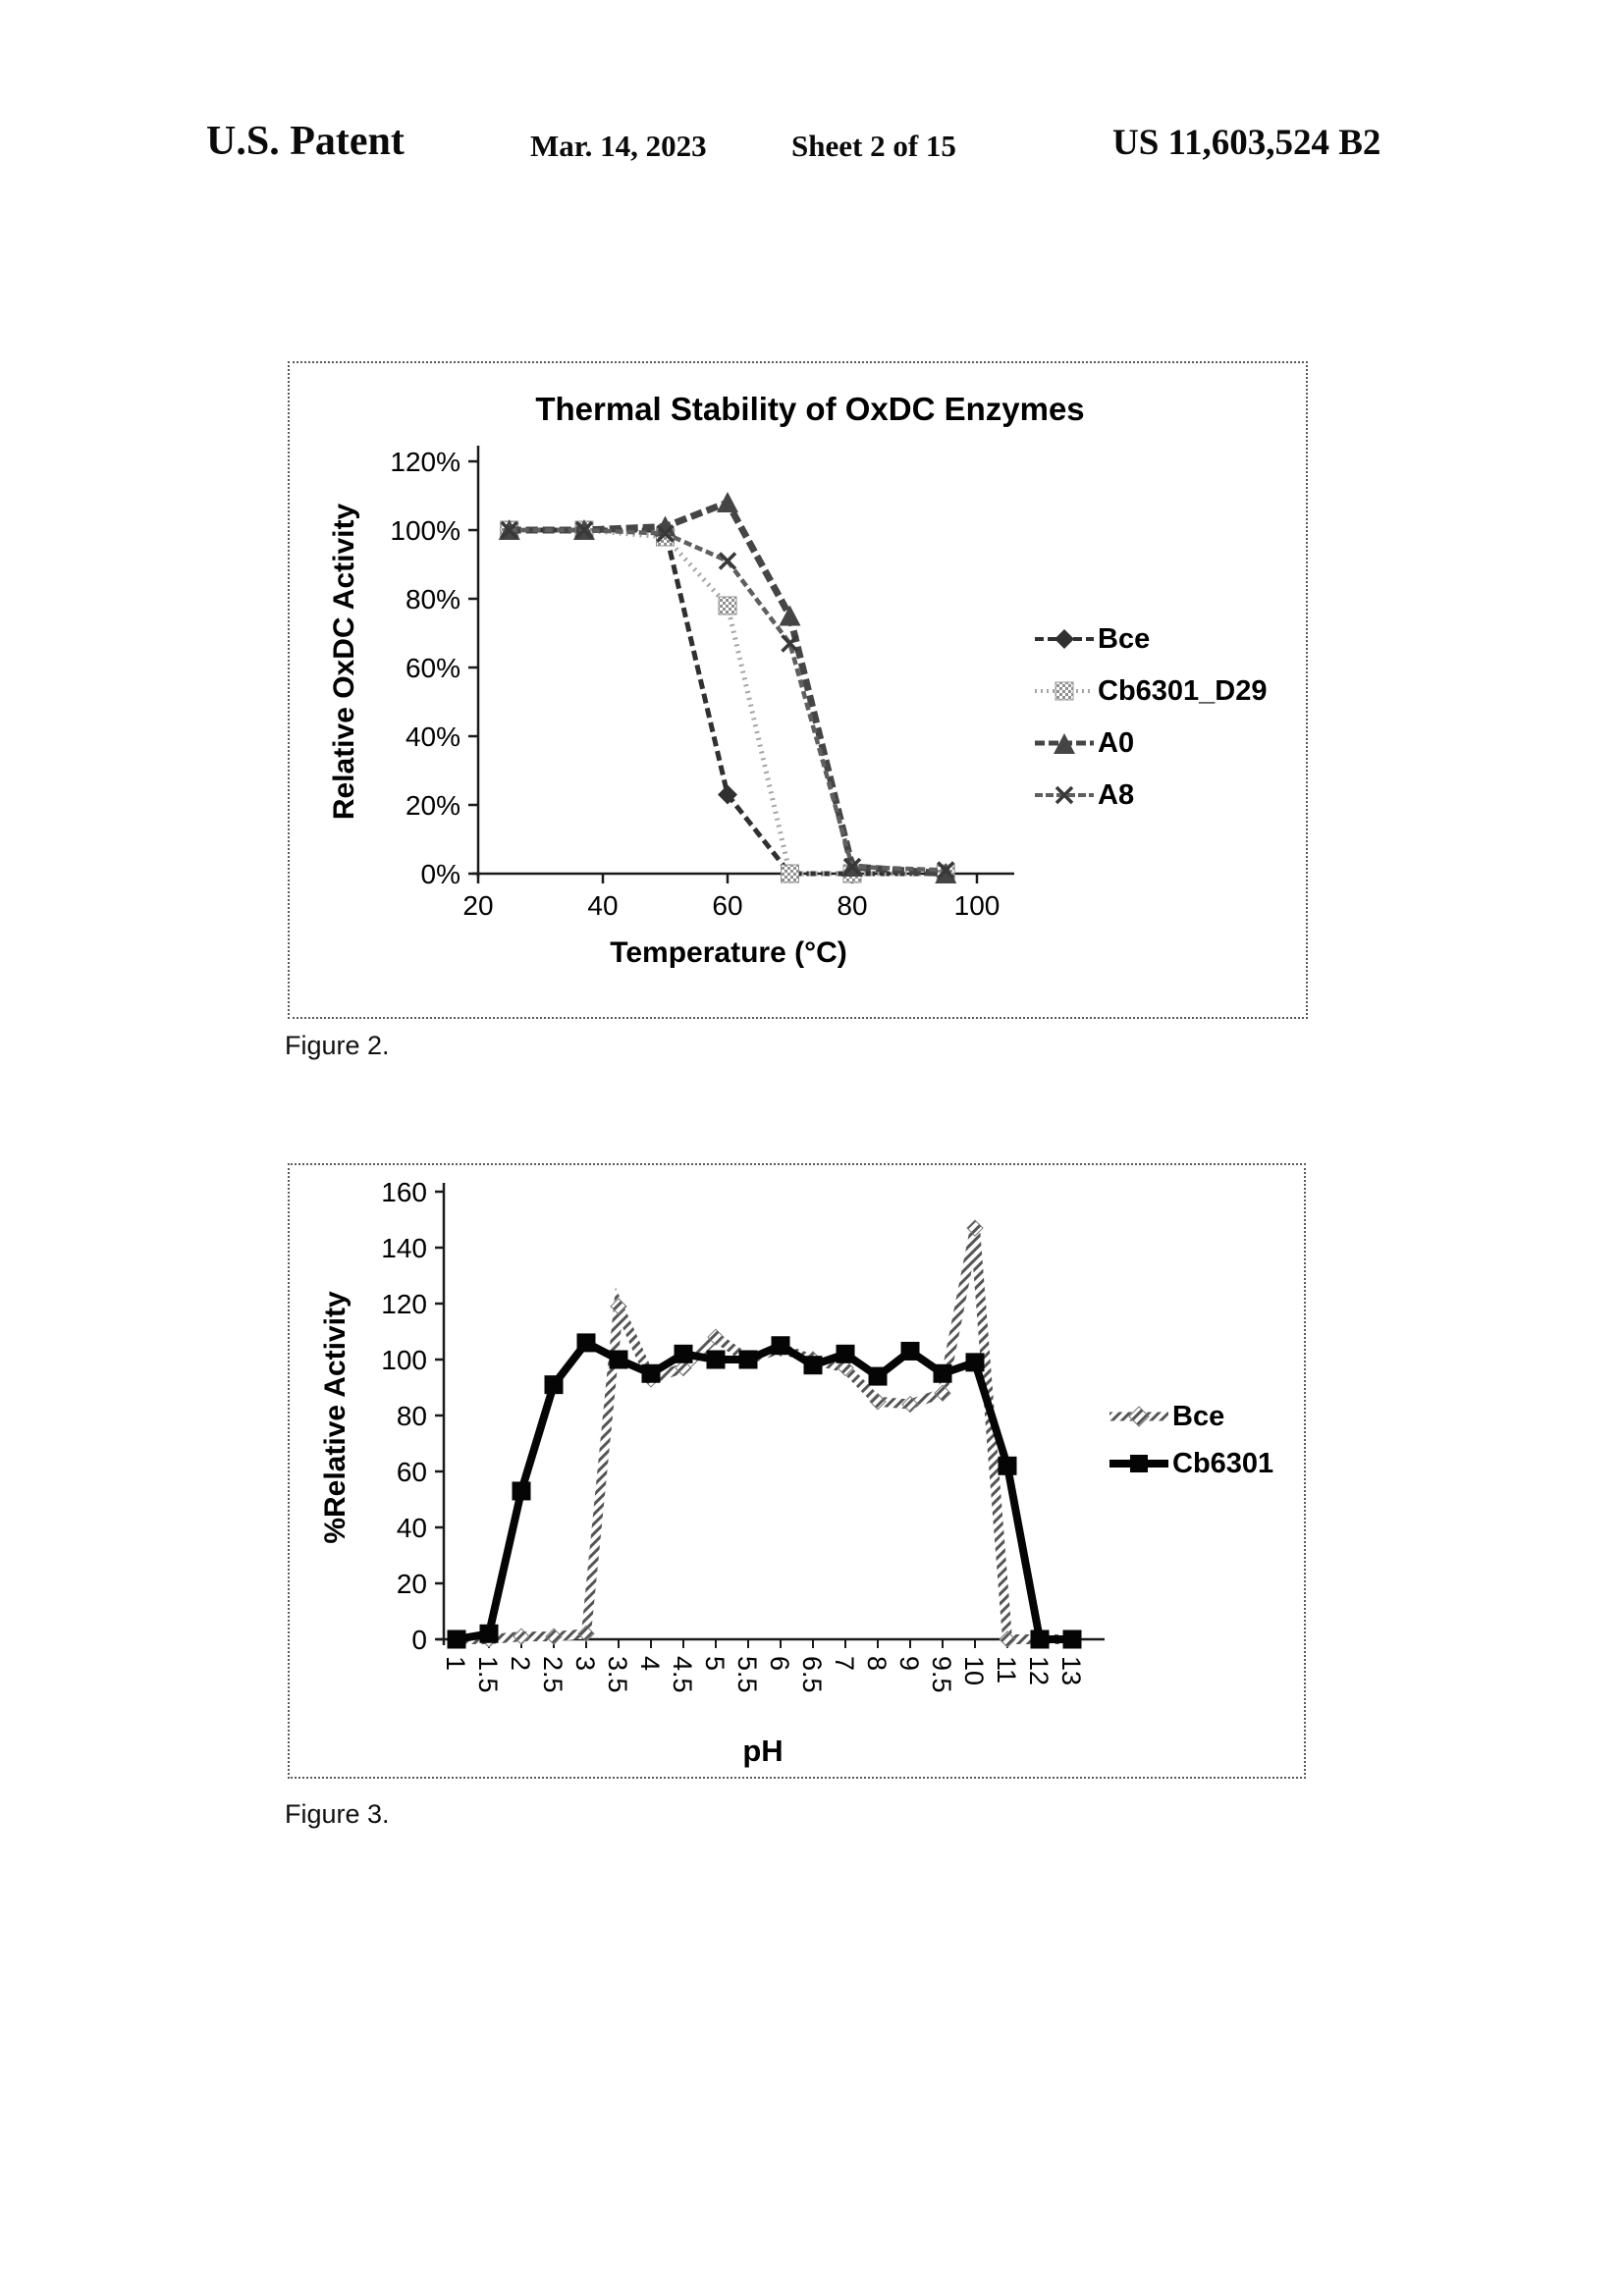 This screenshot has height=2296, width=1623. What do you see at coordinates (1150, 717) in the screenshot?
I see `figure2-legend: Bce Cb6301_D29` at bounding box center [1150, 717].